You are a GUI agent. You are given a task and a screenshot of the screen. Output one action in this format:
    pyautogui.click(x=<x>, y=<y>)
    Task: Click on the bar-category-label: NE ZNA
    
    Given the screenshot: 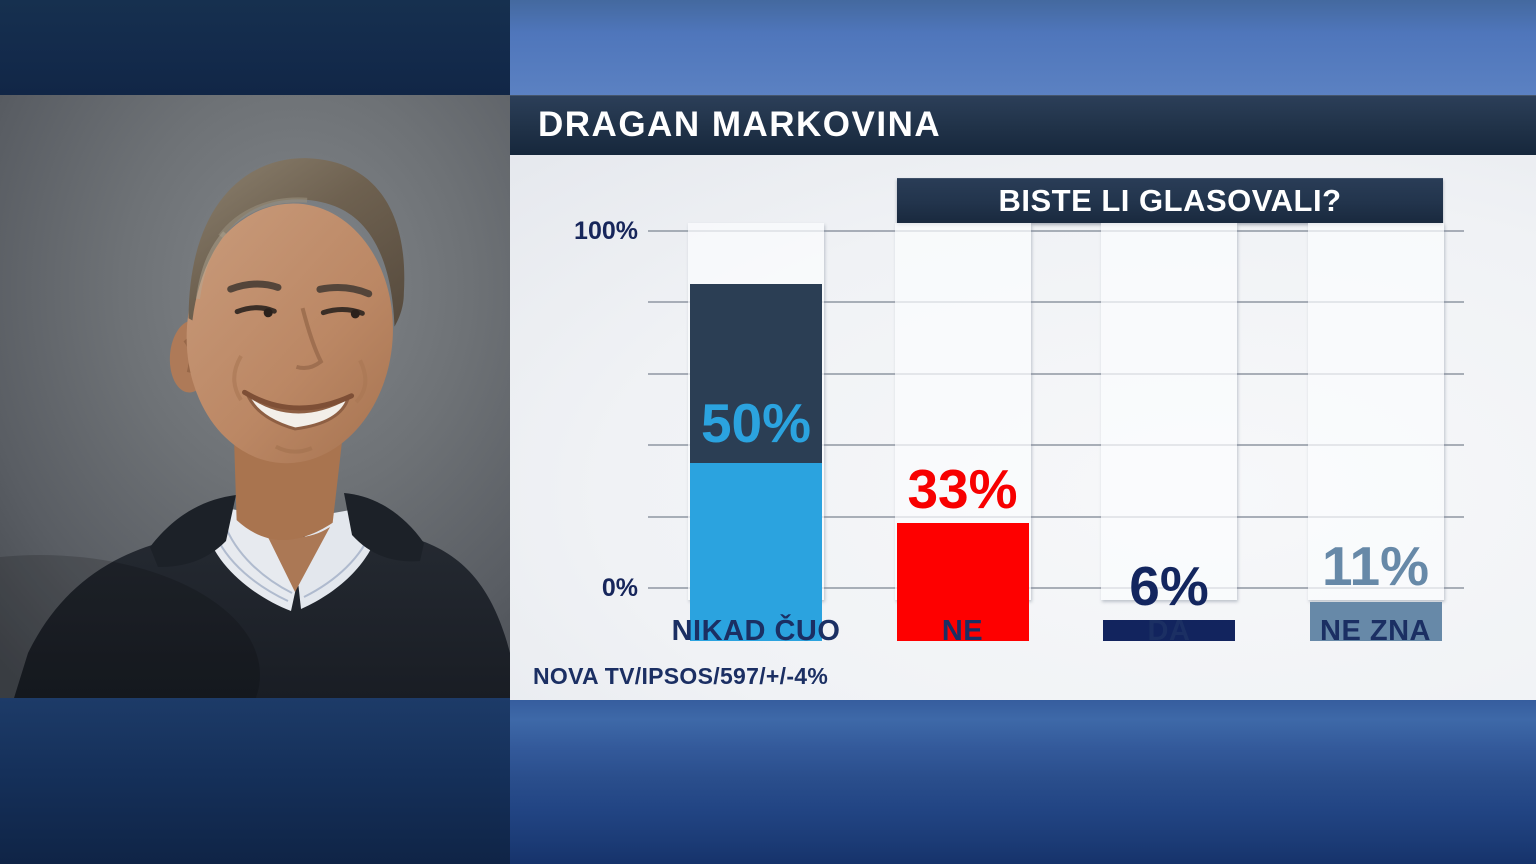 What is the action you would take?
    pyautogui.click(x=1375, y=631)
    